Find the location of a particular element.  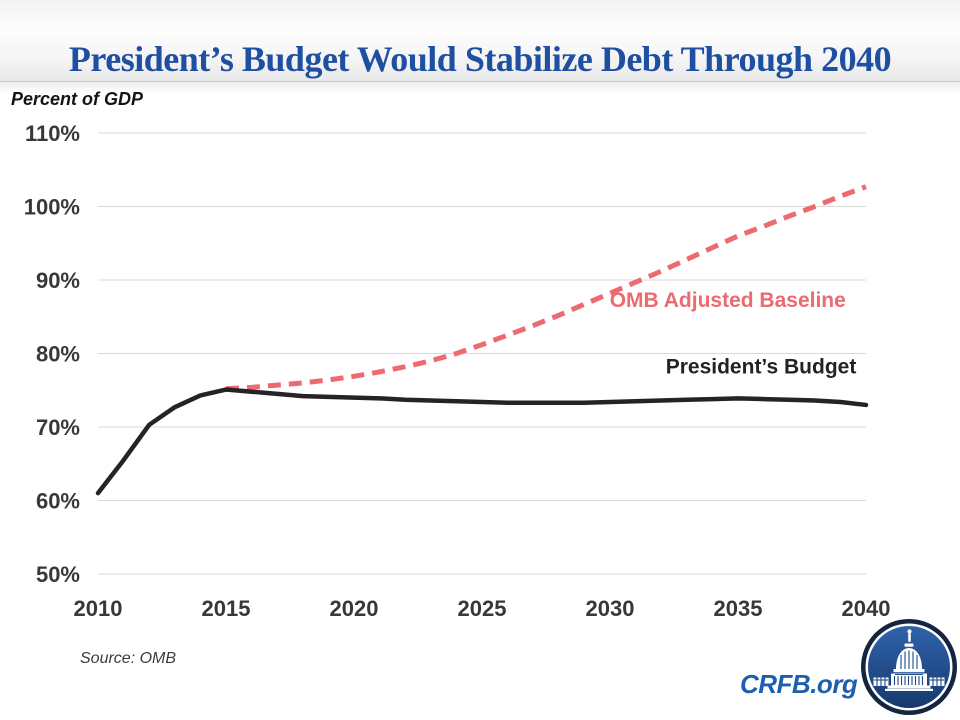

y-tick-label: 50% is located at coordinates (58, 574).